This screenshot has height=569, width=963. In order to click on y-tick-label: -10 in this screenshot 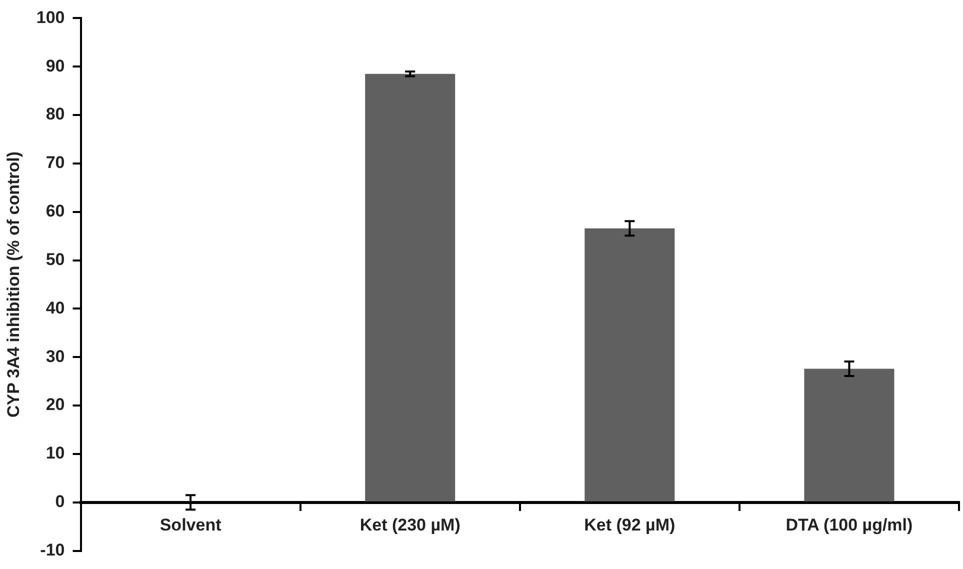, I will do `click(52, 550)`.